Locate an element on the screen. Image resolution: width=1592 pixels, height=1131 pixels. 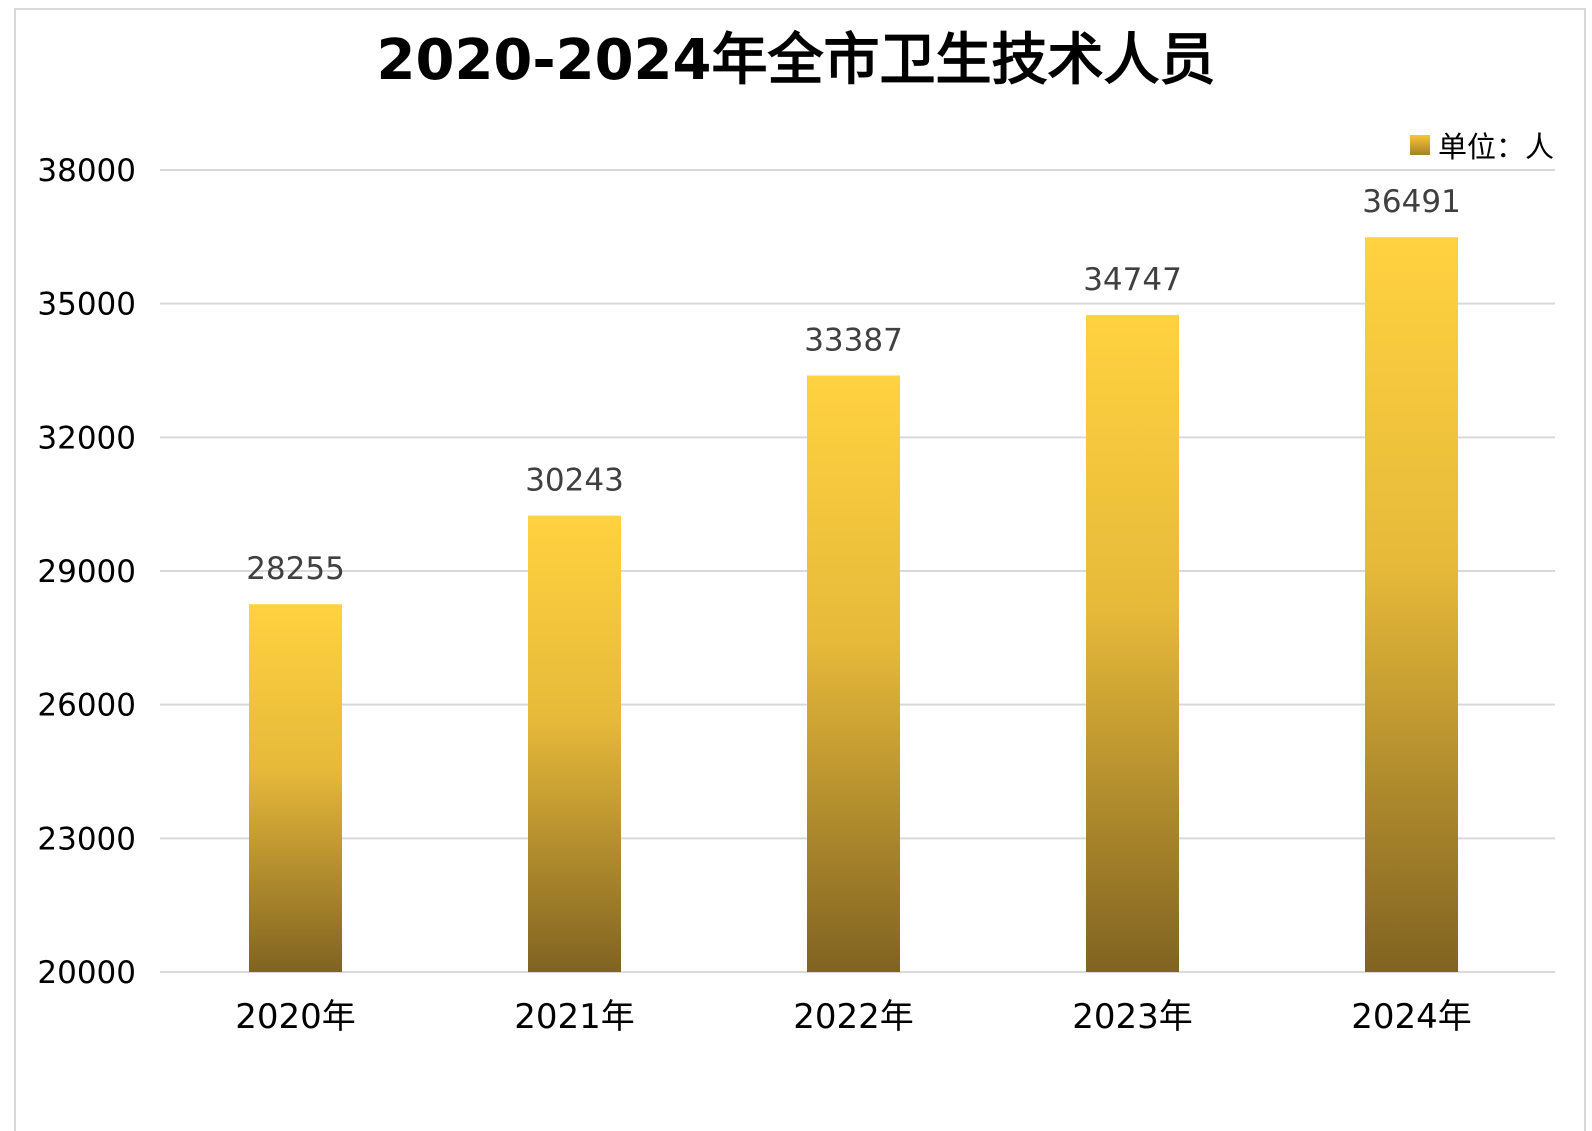
data-label: 28255 is located at coordinates (295, 569).